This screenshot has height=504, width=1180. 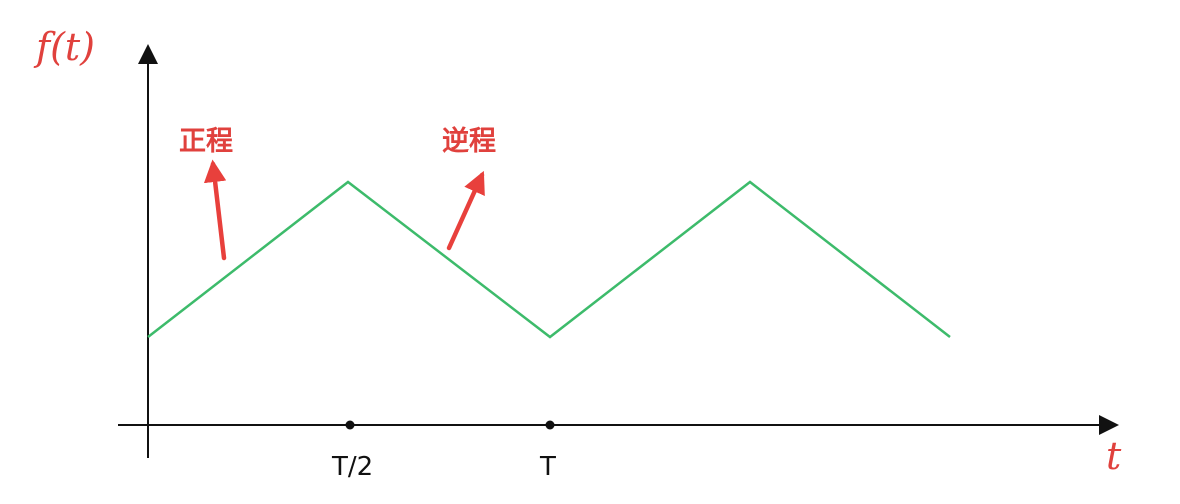 What do you see at coordinates (64, 47) in the screenshot?
I see `y-axis-label: f(t)` at bounding box center [64, 47].